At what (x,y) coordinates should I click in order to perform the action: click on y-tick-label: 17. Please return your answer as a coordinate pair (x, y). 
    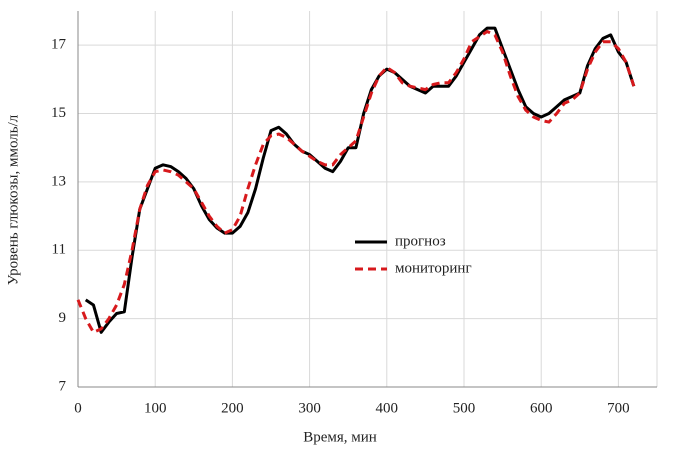
    Looking at the image, I should click on (59, 45).